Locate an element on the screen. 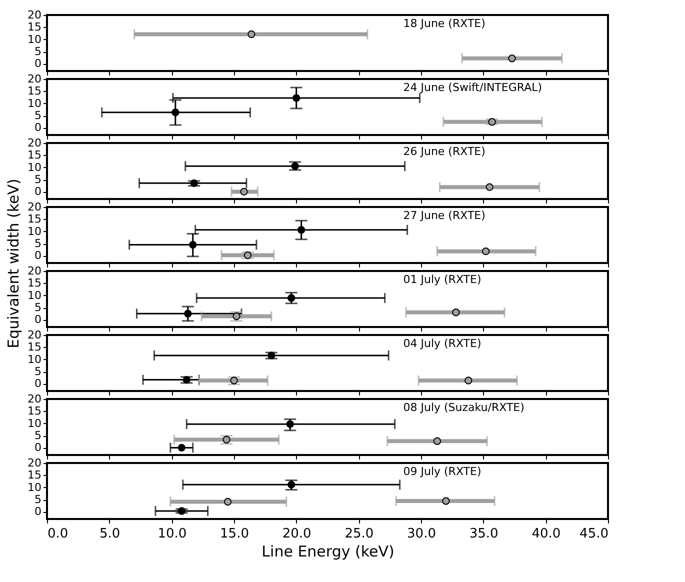  annotation: 08 July (Suzaku/RXTE) is located at coordinates (463, 407).